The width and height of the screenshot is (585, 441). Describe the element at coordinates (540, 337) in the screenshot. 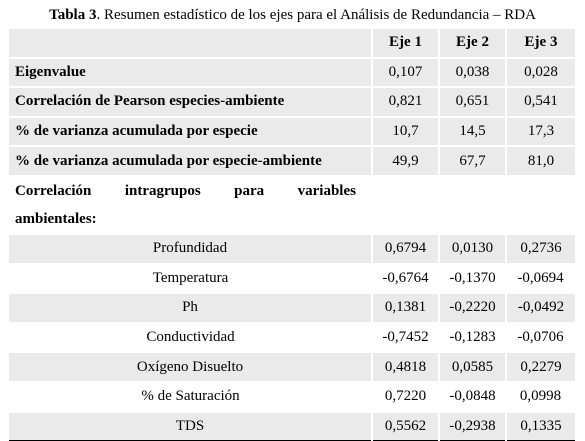

I see `cell-value: -0,0706` at that location.